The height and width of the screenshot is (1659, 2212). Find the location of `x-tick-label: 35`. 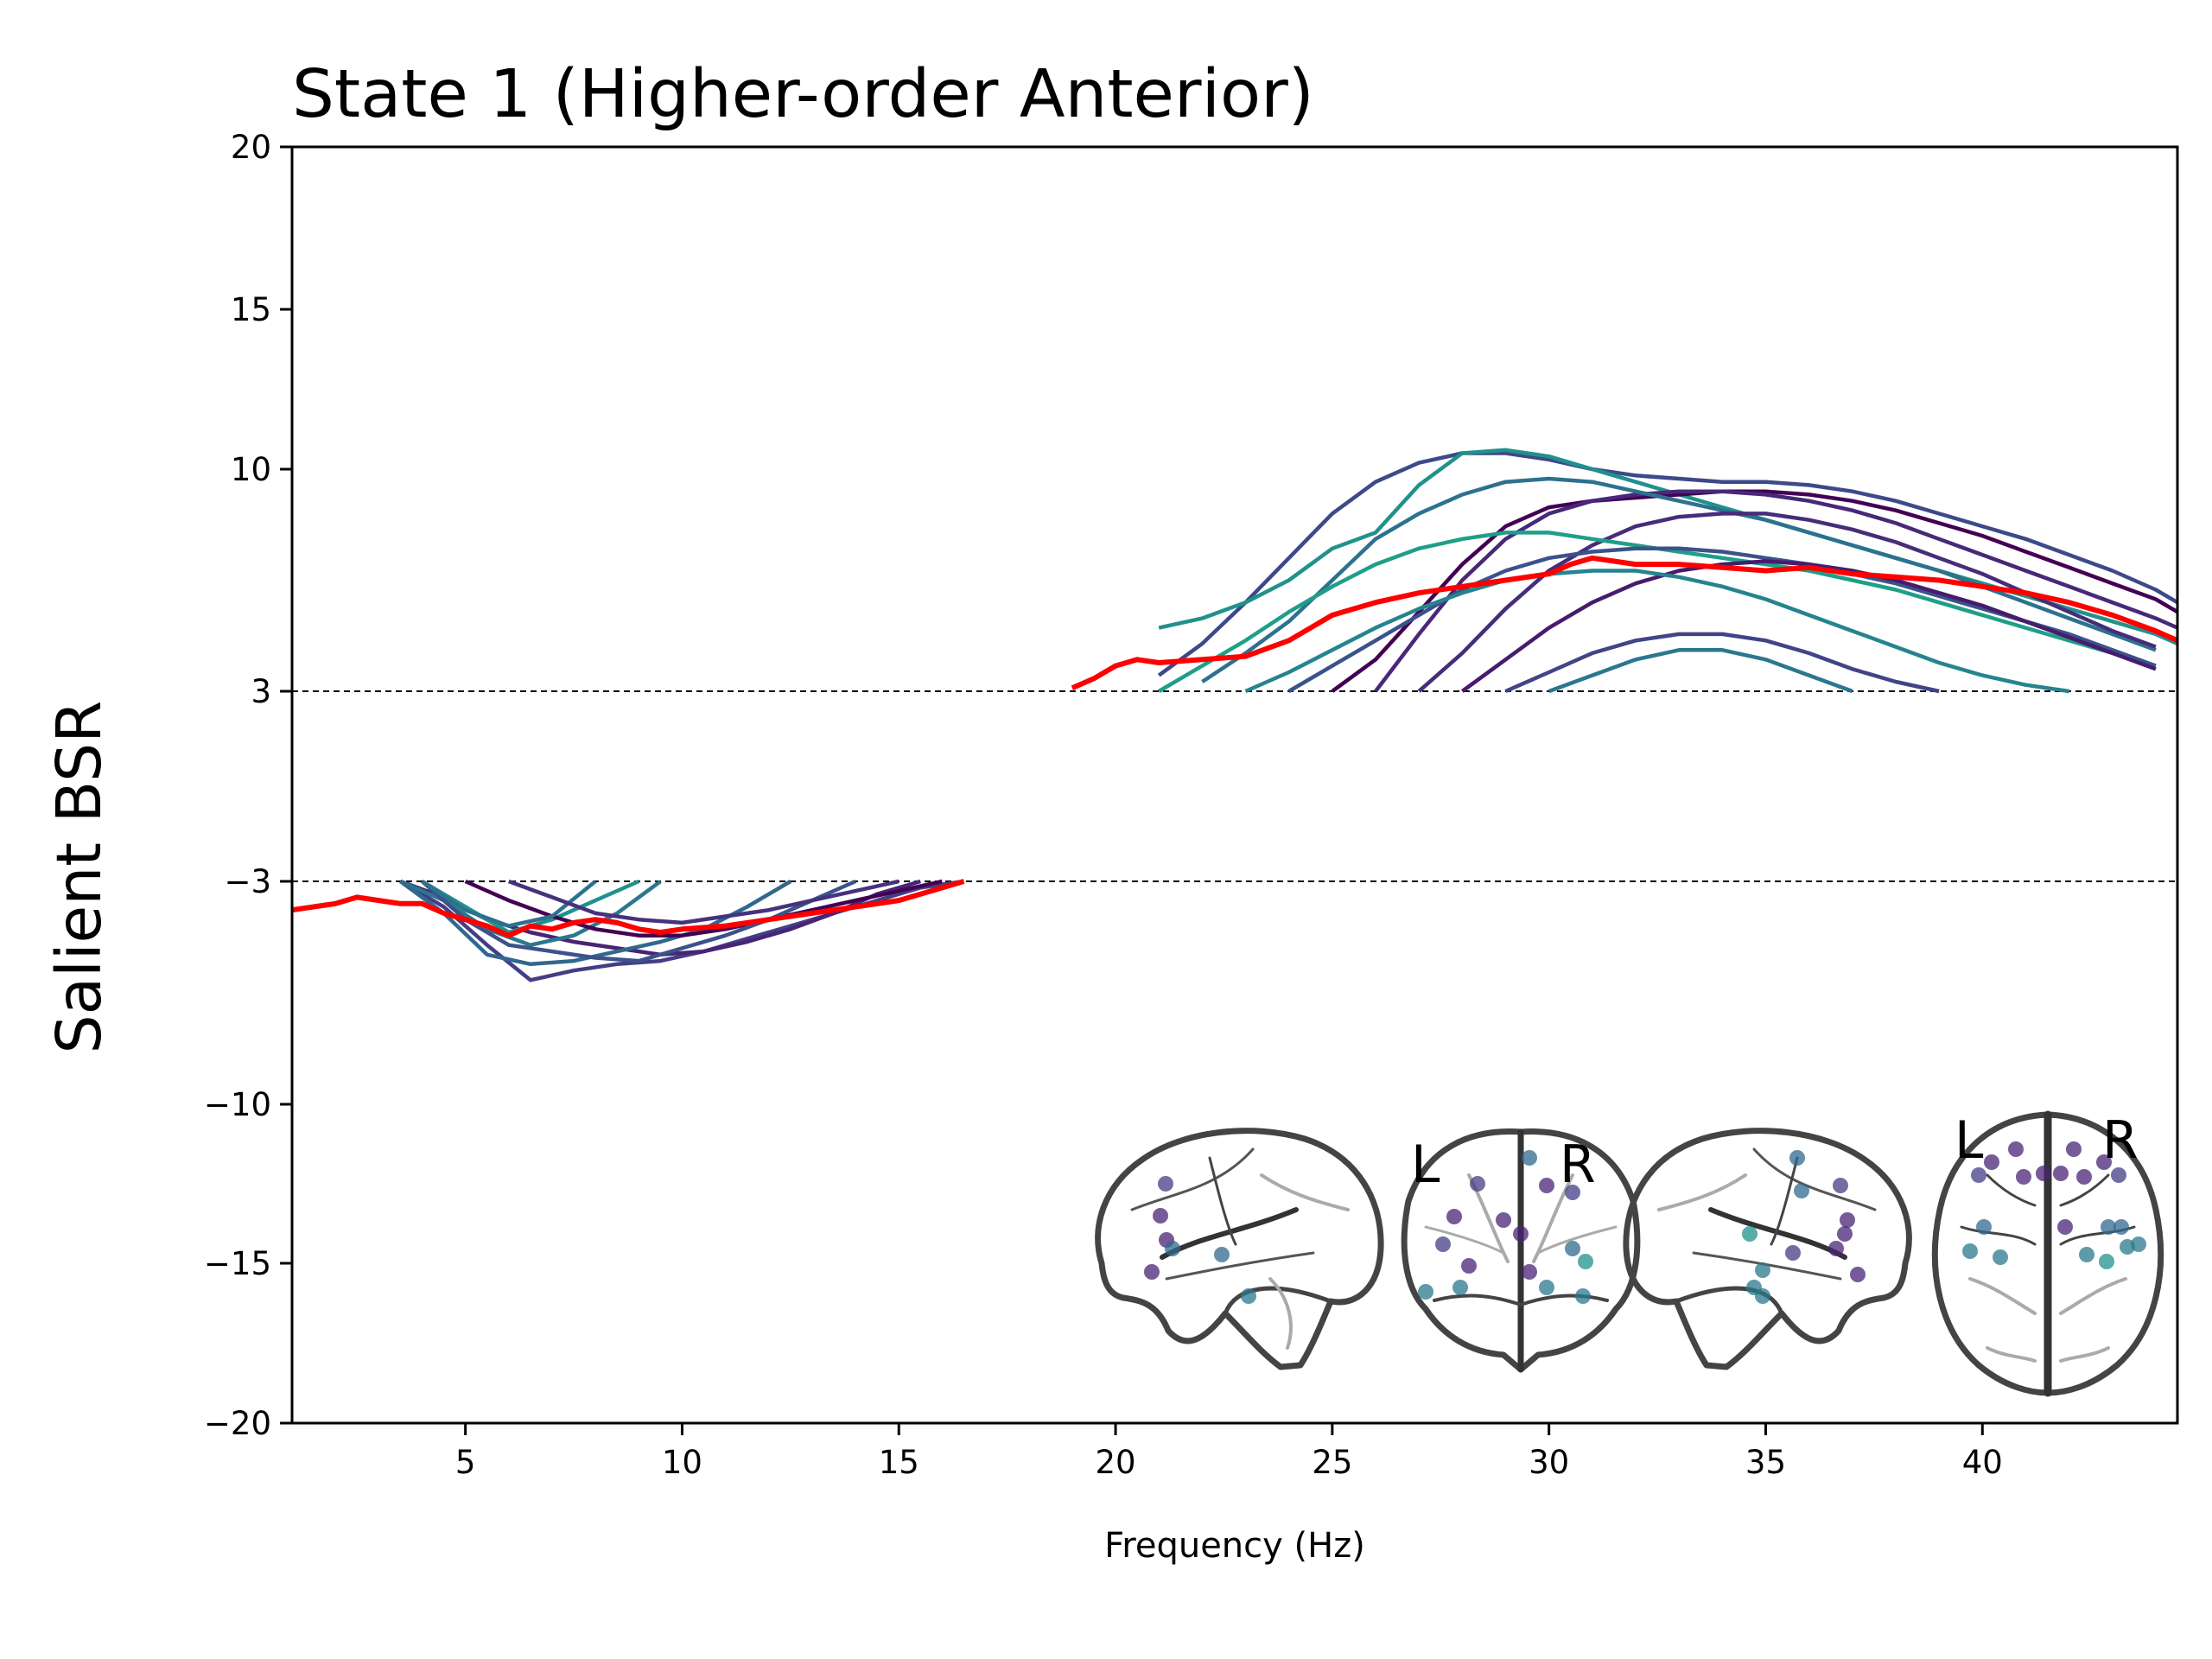

x-tick-label: 35 is located at coordinates (1765, 1462).